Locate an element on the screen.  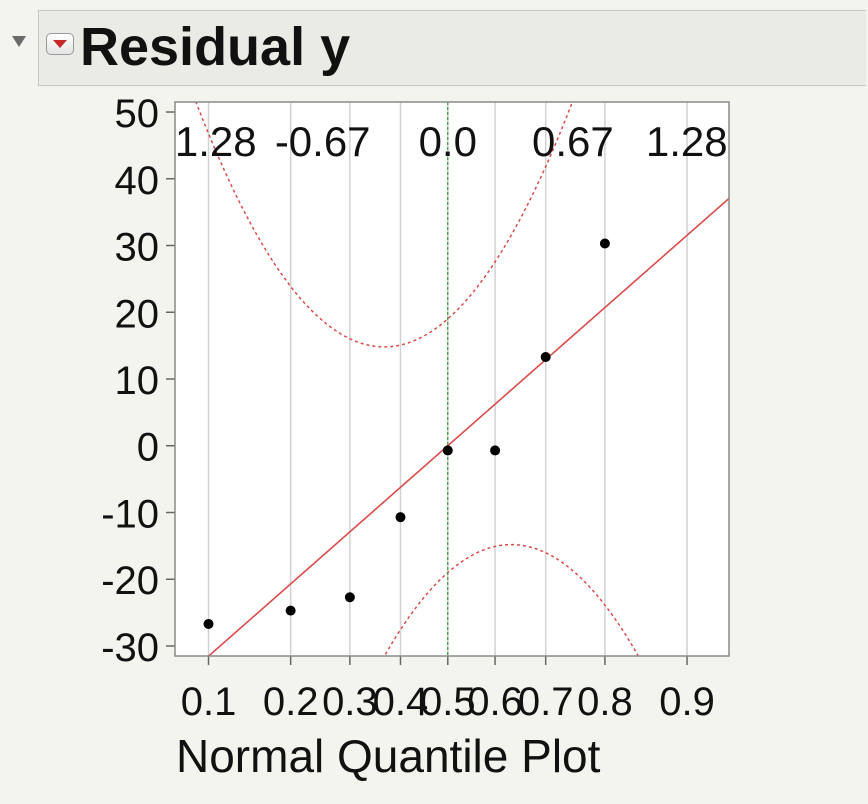
disclosure-triangle-icon is located at coordinates (19, 41).